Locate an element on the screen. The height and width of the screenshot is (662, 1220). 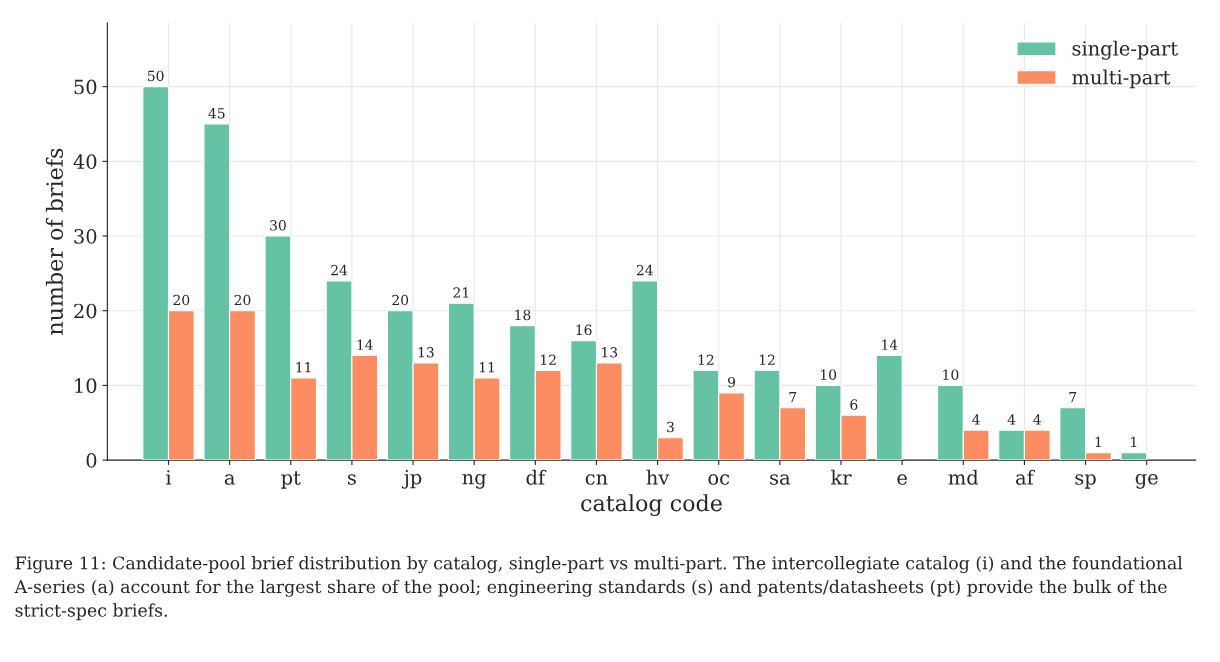
data-label: 21 is located at coordinates (461, 292).